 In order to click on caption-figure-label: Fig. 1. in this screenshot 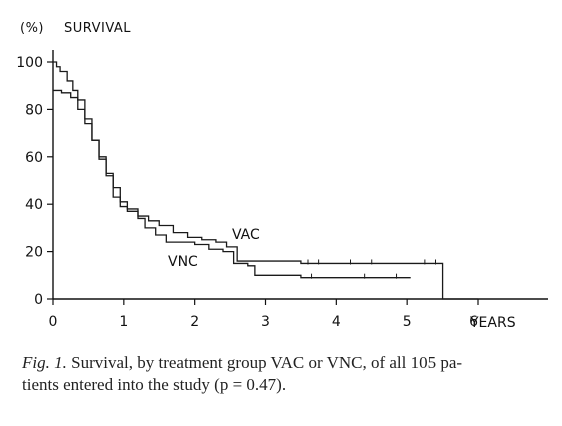, I will do `click(44, 362)`.